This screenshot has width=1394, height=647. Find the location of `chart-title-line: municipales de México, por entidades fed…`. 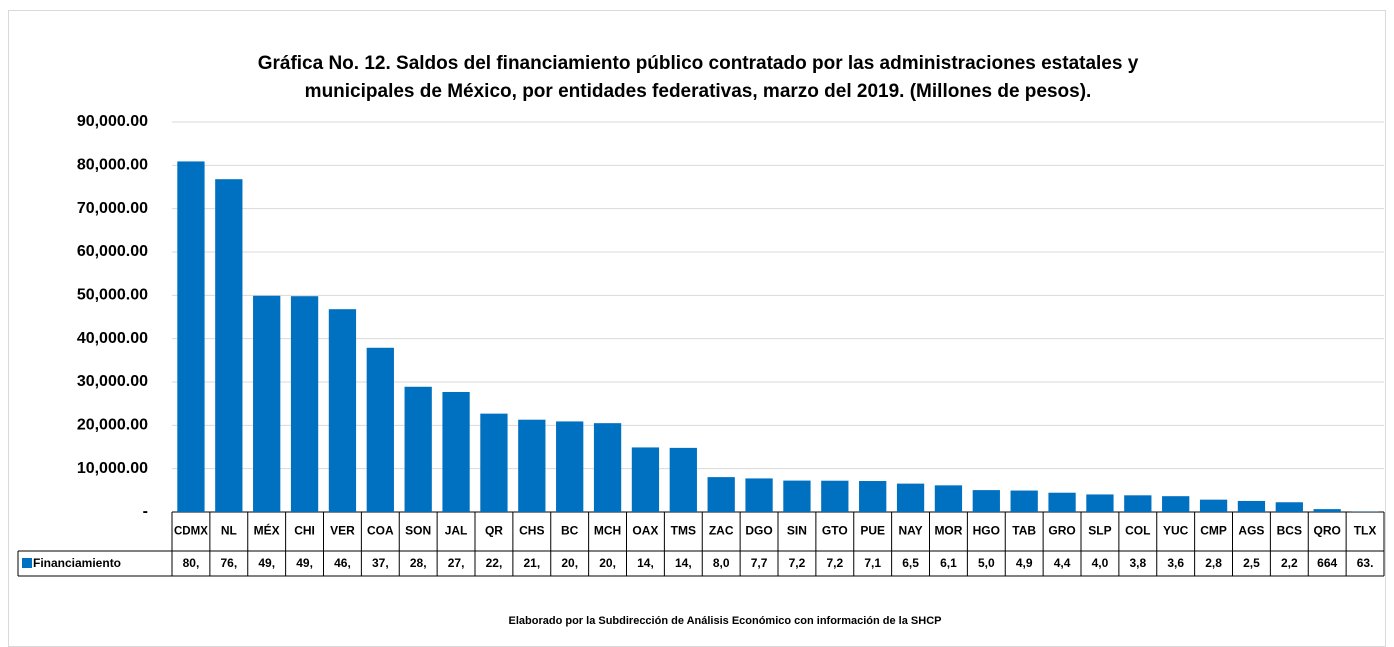

chart-title-line: municipales de México, por entidades fed… is located at coordinates (698, 91).